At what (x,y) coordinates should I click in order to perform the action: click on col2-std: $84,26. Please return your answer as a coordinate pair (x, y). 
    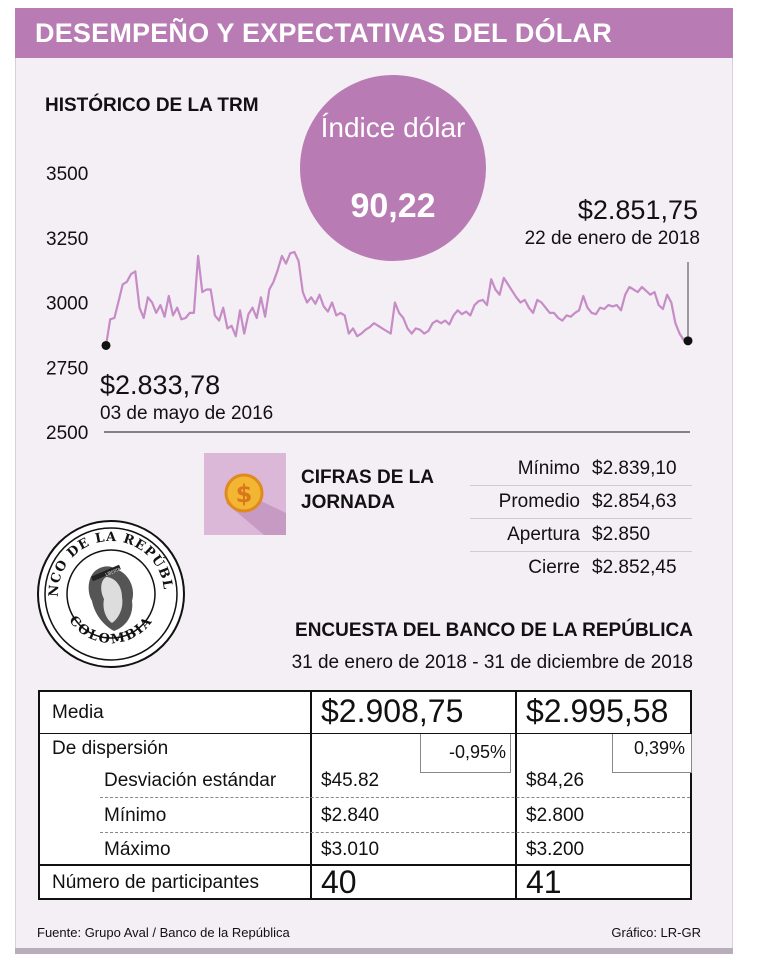
    Looking at the image, I should click on (555, 780).